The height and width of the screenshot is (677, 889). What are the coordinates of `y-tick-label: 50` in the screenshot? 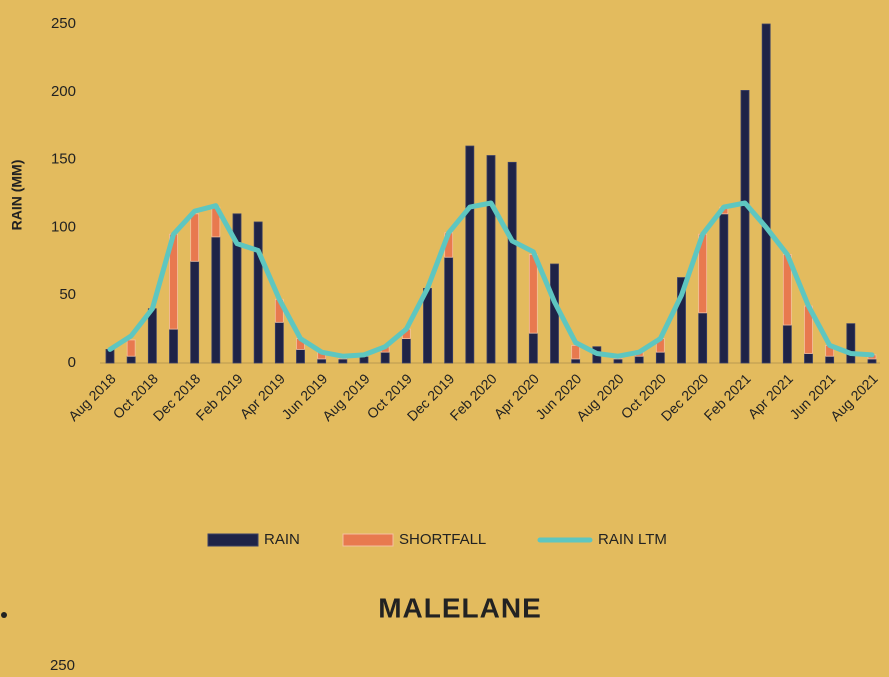 It's located at (67, 294).